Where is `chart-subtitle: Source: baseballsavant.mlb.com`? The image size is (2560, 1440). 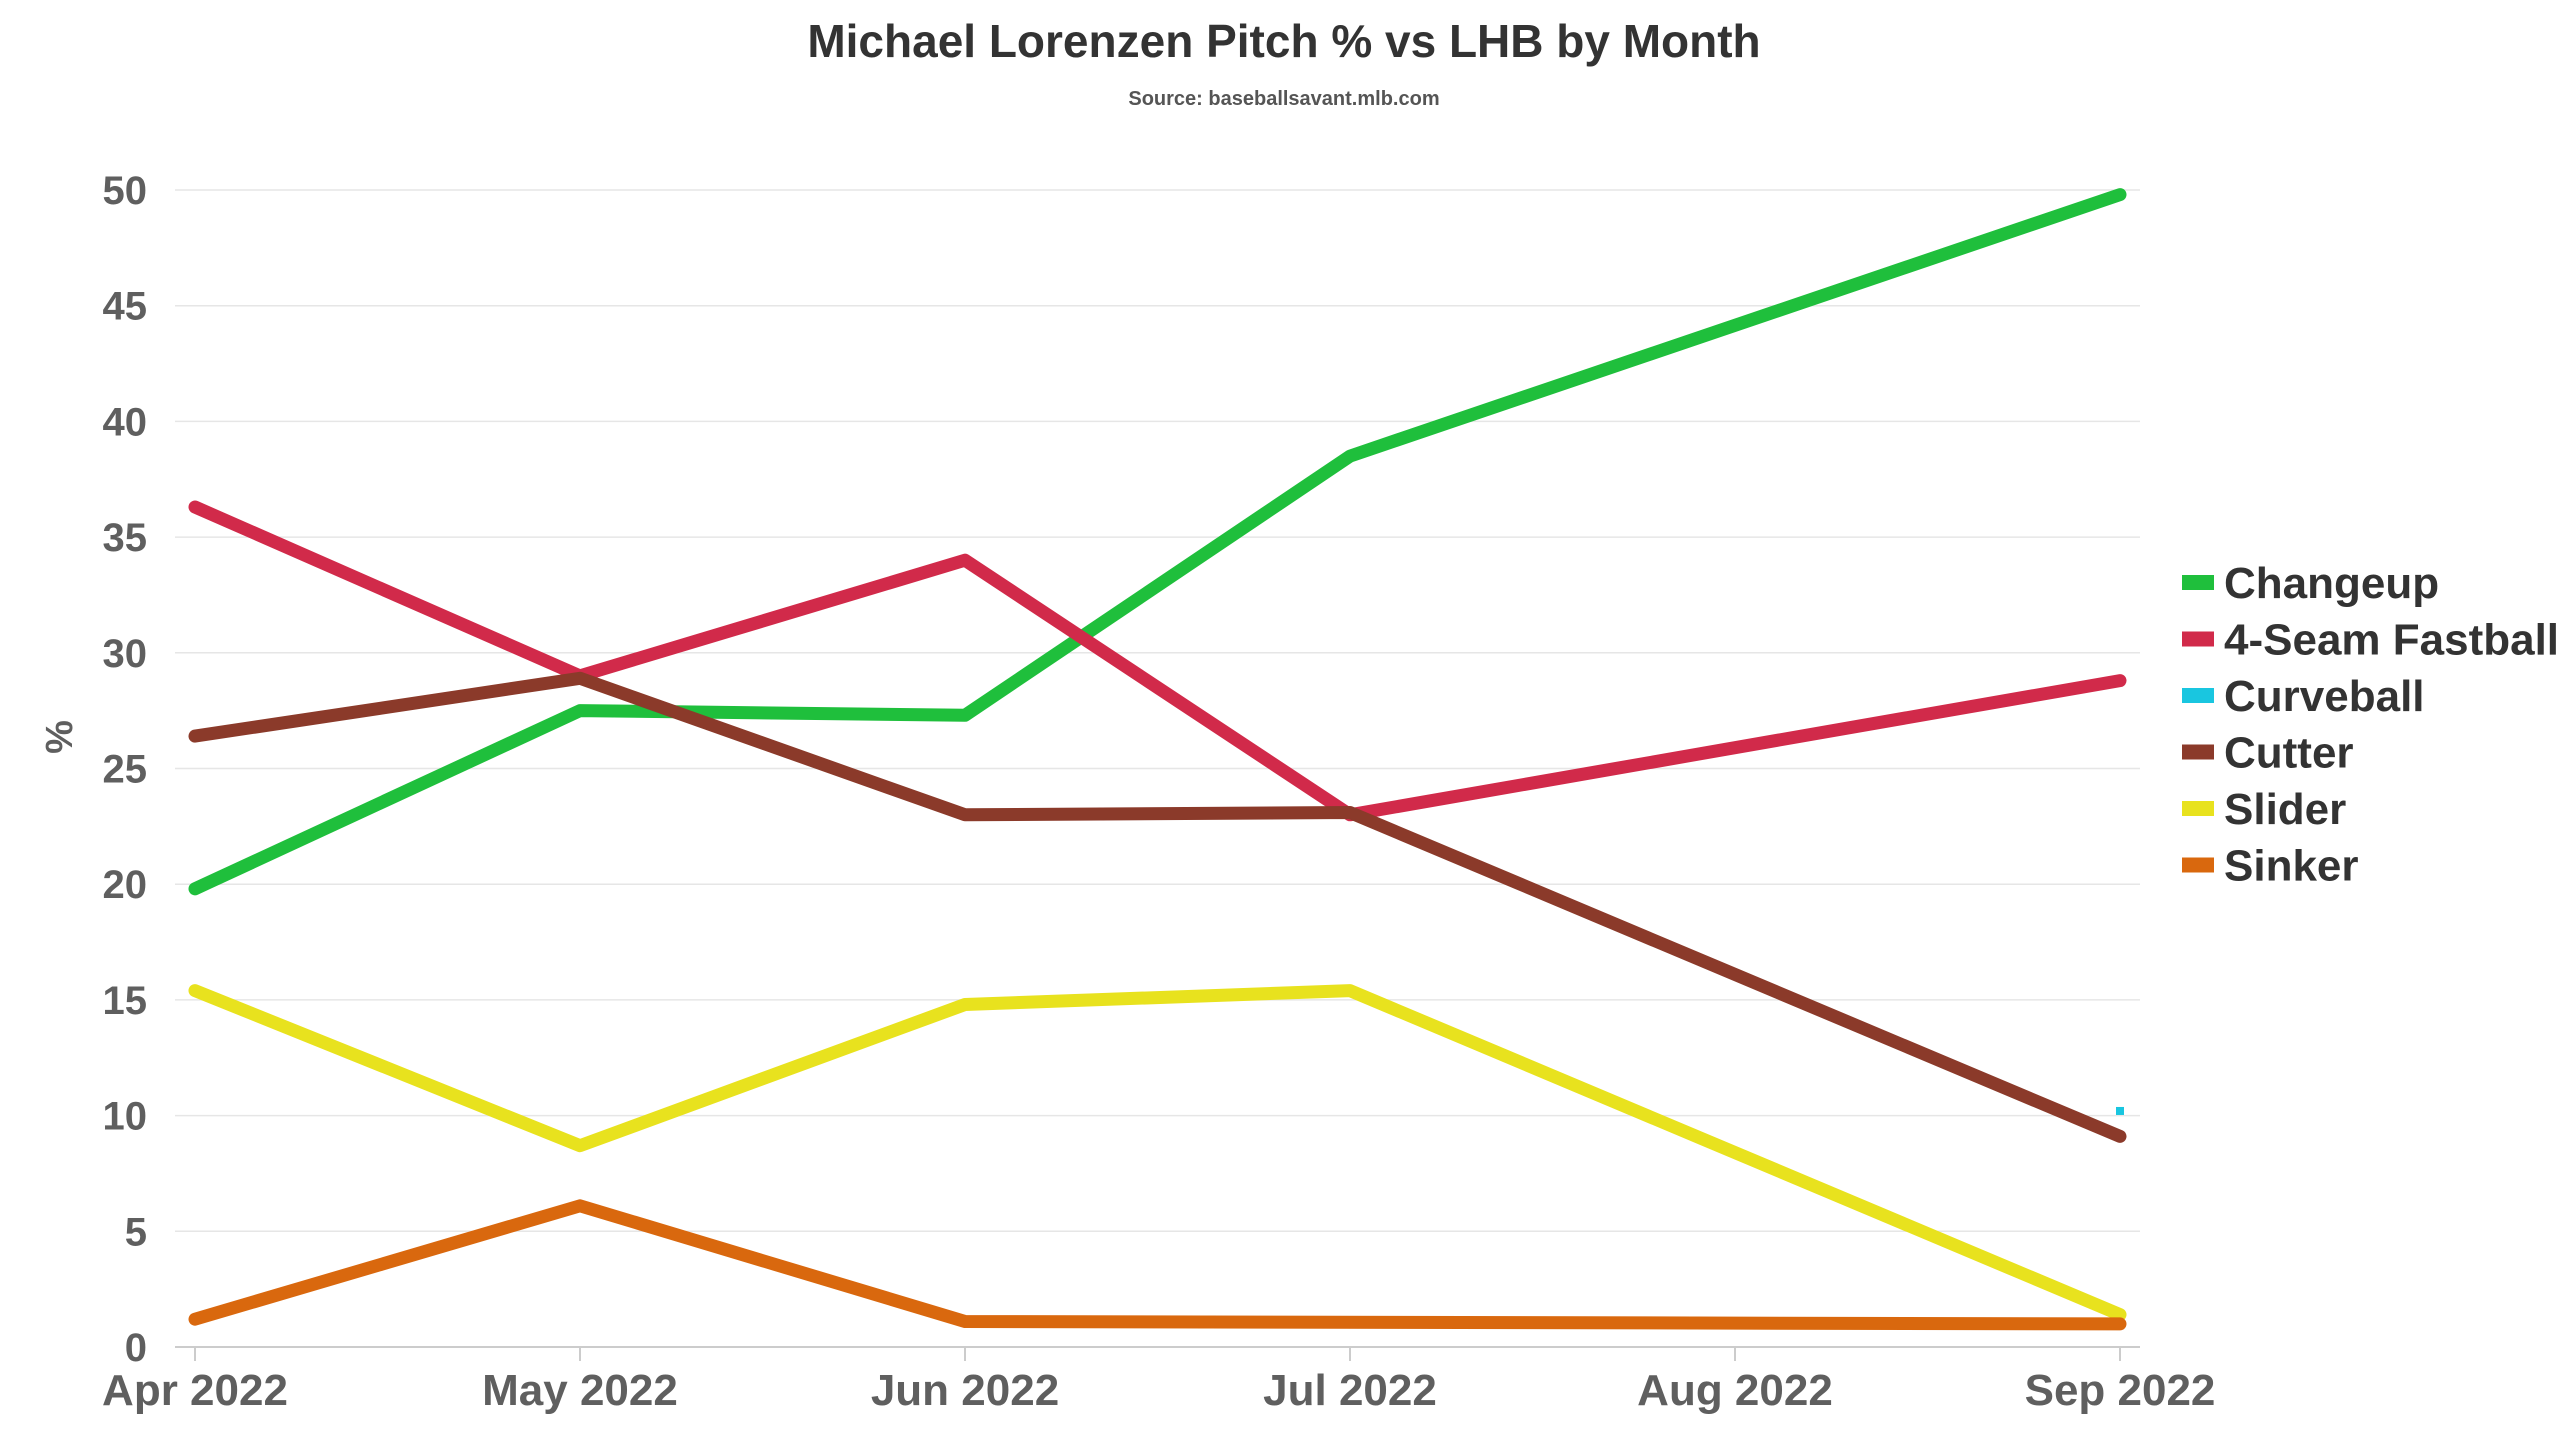
chart-subtitle: Source: baseballsavant.mlb.com is located at coordinates (1283, 99).